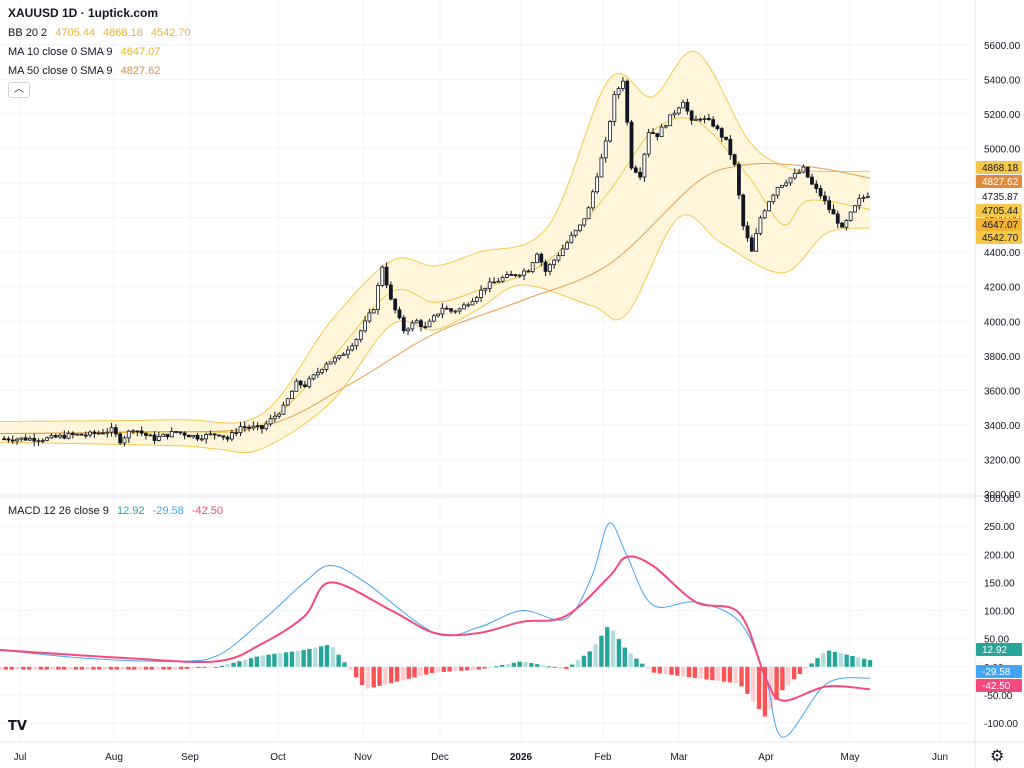 The width and height of the screenshot is (1024, 768). Describe the element at coordinates (115, 511) in the screenshot. I see `macd-legend: MACD 12 26 close 9 12.92 -29.58 -42.50` at that location.